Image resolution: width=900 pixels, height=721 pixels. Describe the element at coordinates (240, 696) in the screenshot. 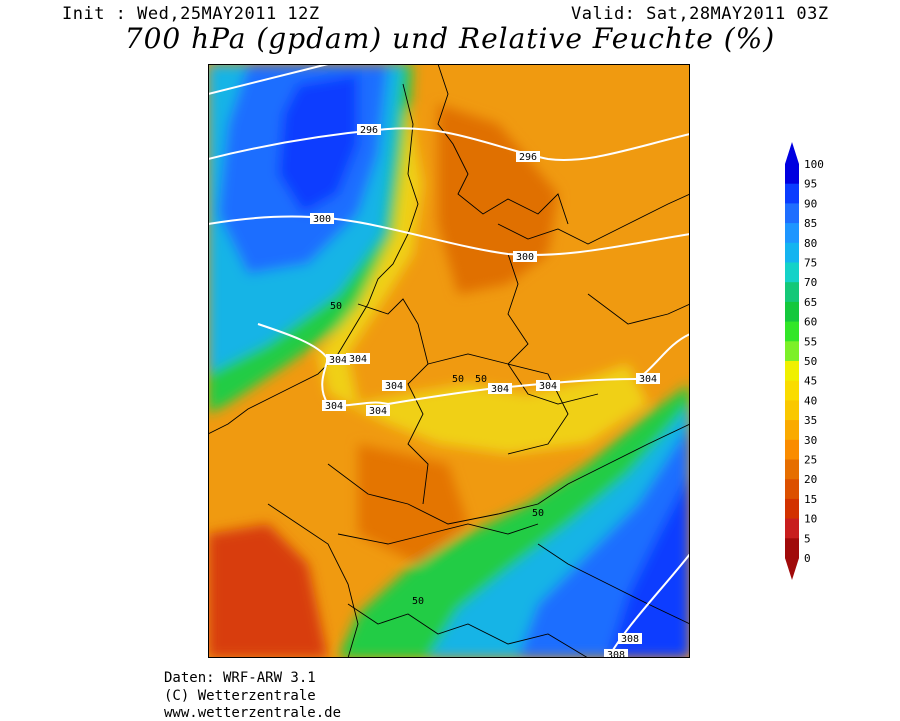

I see `copyright: (C) Wetterzentrale` at that location.